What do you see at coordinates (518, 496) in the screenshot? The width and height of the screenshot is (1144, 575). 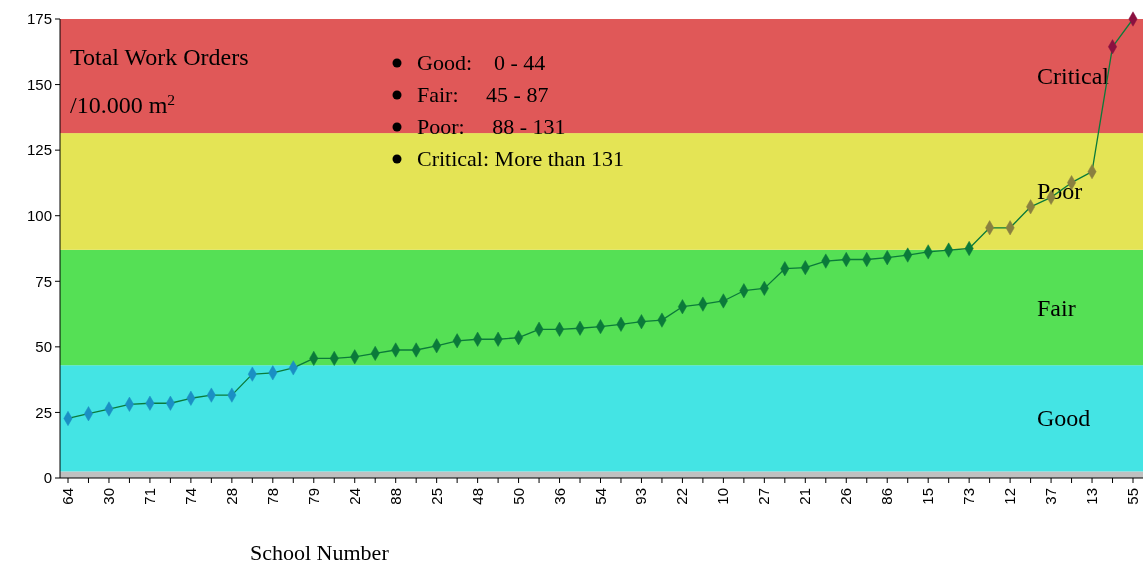 I see `x-tick-label: 50` at bounding box center [518, 496].